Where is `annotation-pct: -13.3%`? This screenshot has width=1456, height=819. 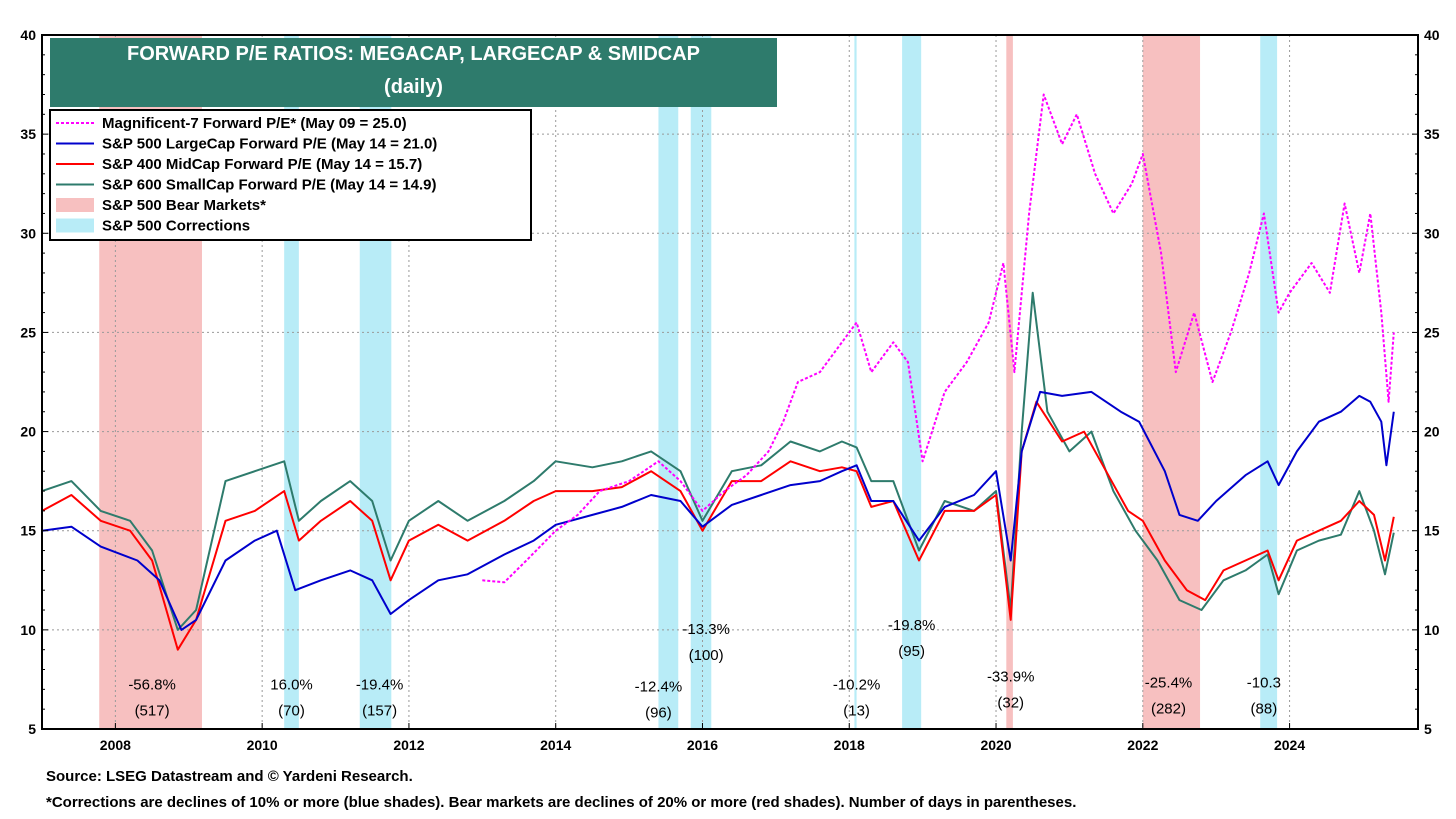
annotation-pct: -13.3% is located at coordinates (706, 629).